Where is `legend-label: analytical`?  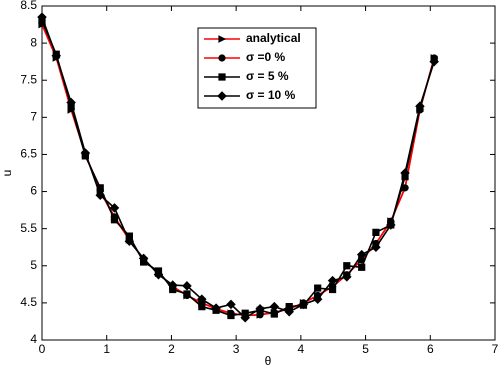 legend-label: analytical is located at coordinates (273, 38).